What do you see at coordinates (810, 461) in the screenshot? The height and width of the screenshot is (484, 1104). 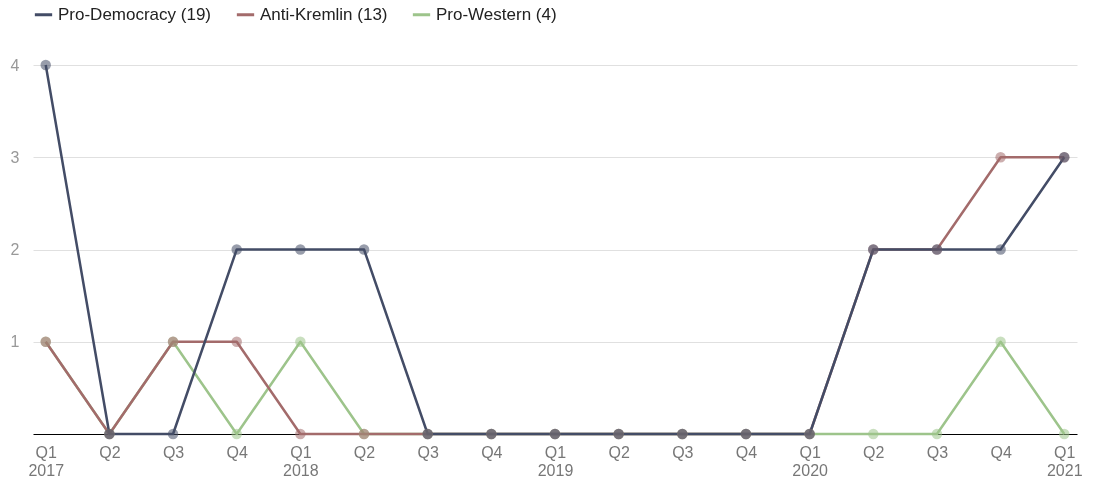 I see `x-tick-label: Q1 2020` at bounding box center [810, 461].